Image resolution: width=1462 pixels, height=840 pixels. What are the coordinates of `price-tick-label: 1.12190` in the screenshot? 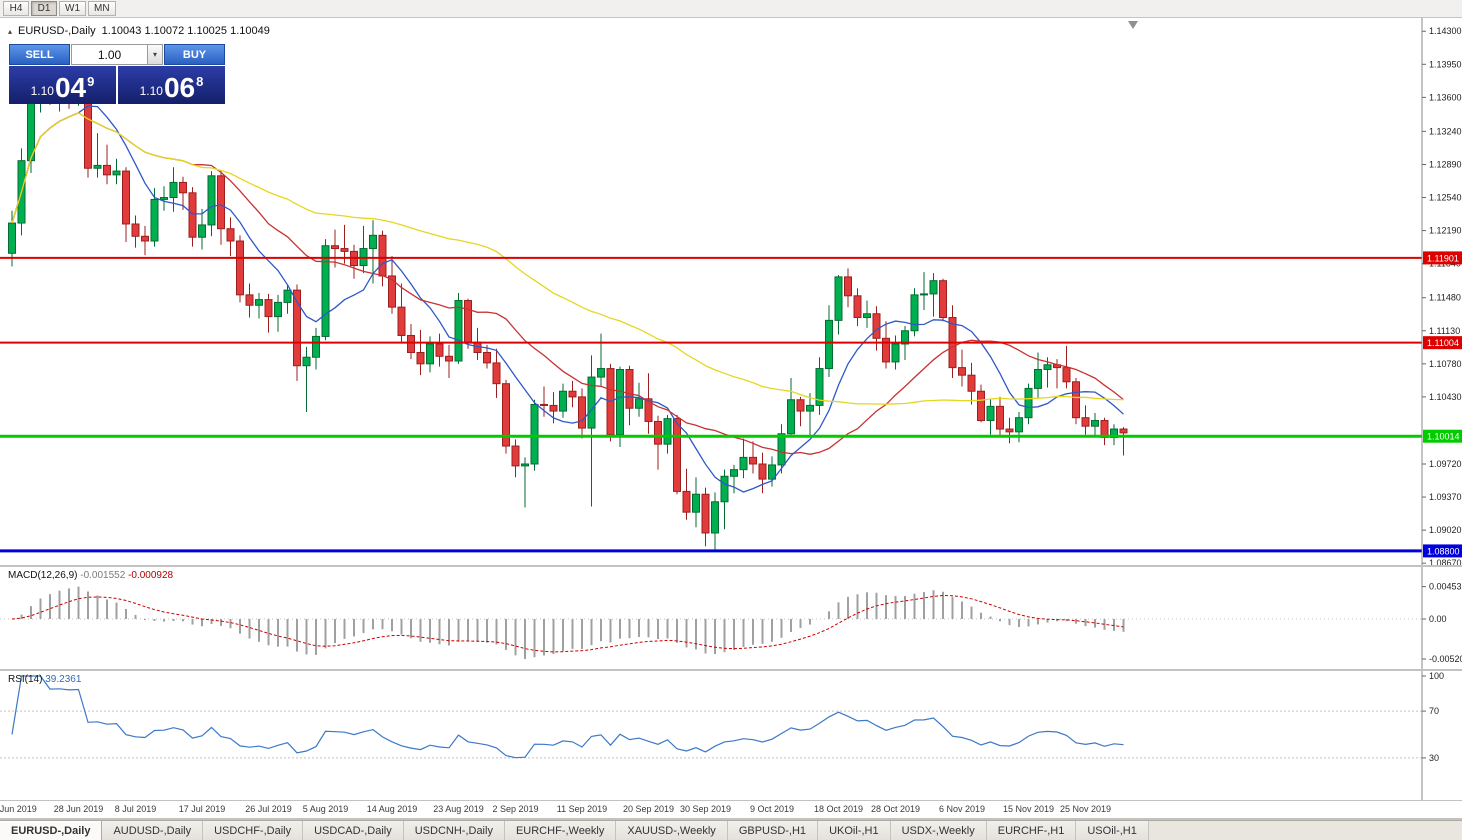 It's located at (1445, 231).